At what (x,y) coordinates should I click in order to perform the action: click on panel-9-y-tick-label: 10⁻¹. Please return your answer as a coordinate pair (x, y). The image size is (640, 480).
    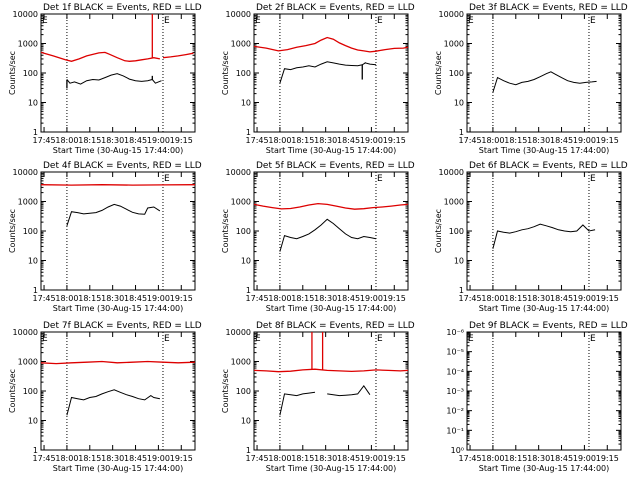
    Looking at the image, I should click on (455, 430).